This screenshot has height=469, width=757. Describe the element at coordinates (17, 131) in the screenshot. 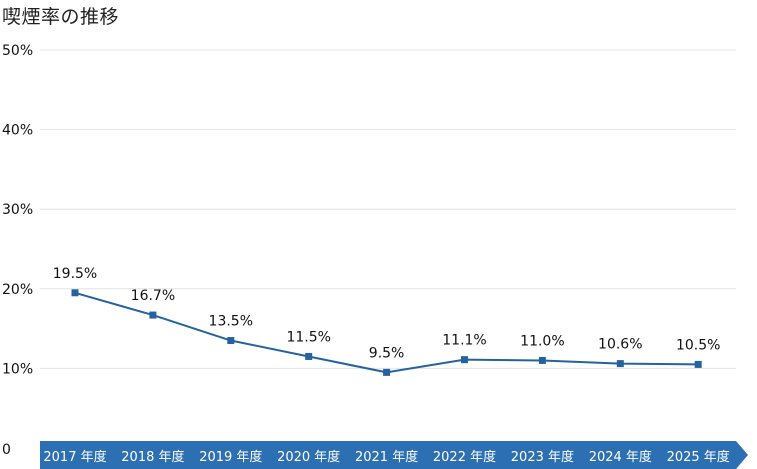

I see `y-tick-label: 40%` at that location.